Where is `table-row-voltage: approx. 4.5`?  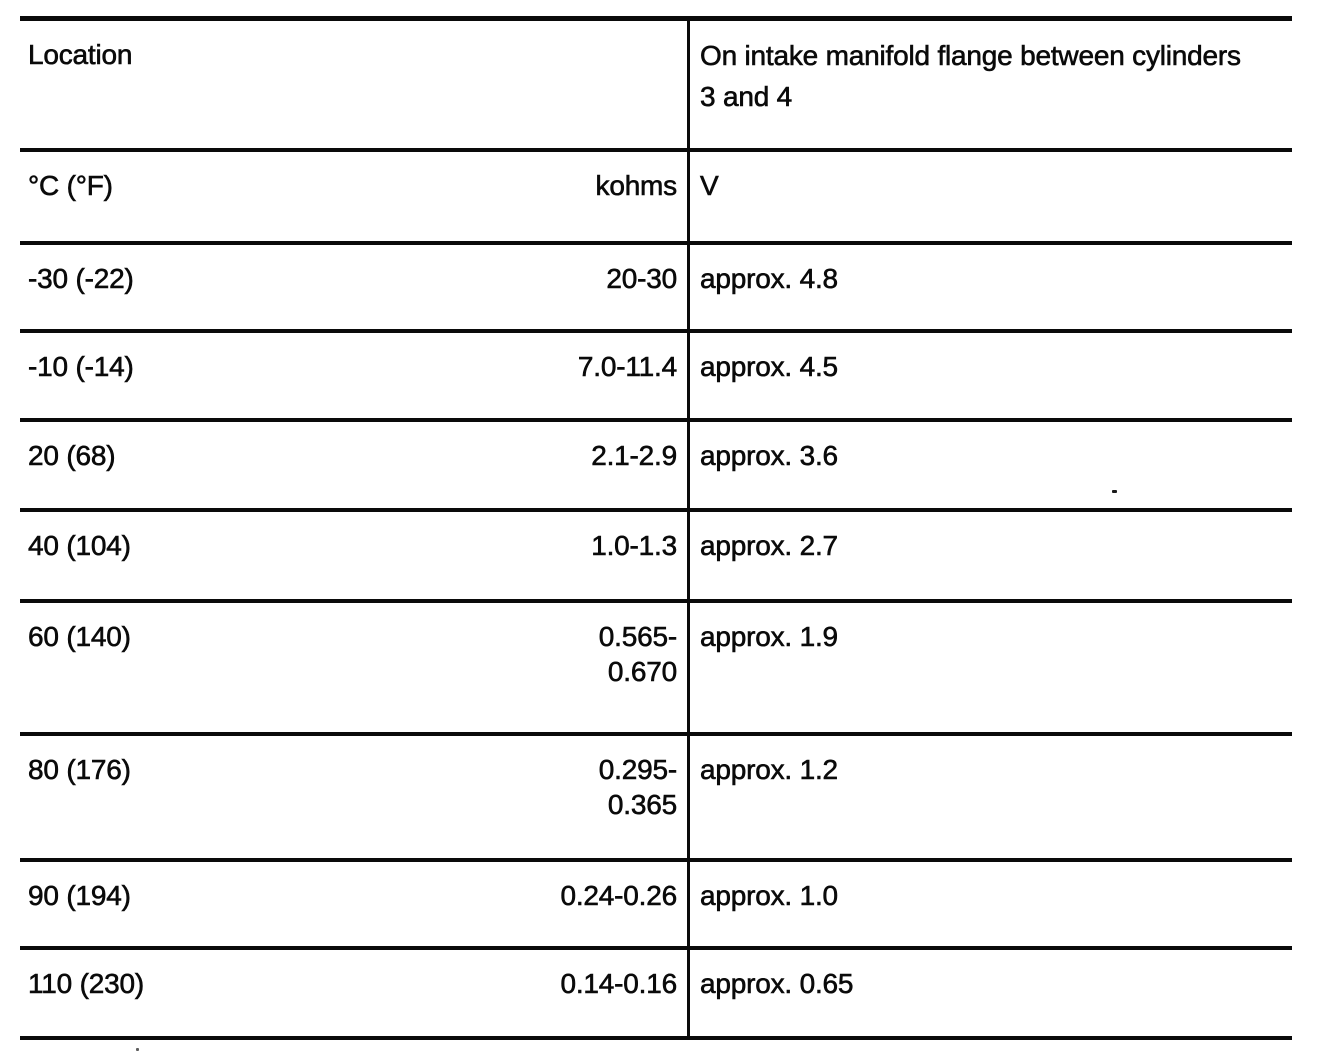 table-row-voltage: approx. 4.5 is located at coordinates (989, 373).